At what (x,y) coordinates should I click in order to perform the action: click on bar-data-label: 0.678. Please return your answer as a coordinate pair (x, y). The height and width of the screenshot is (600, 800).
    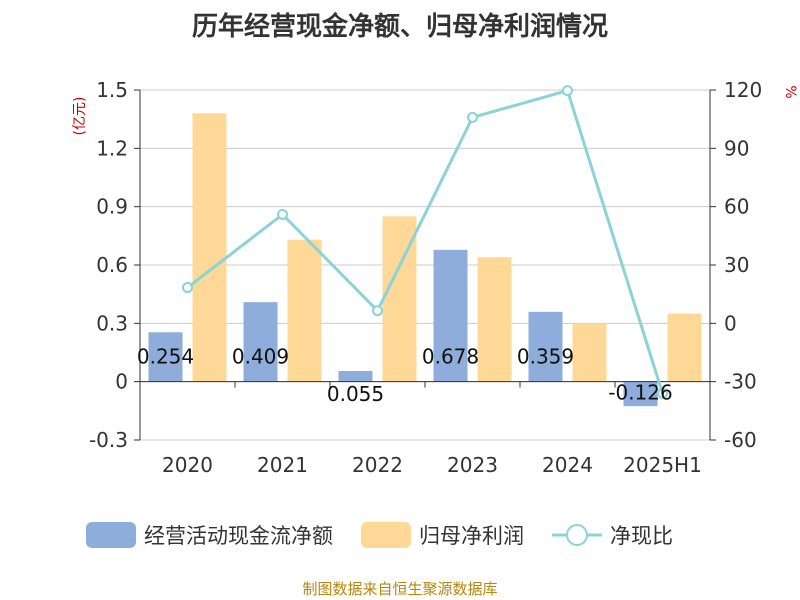
    Looking at the image, I should click on (450, 357).